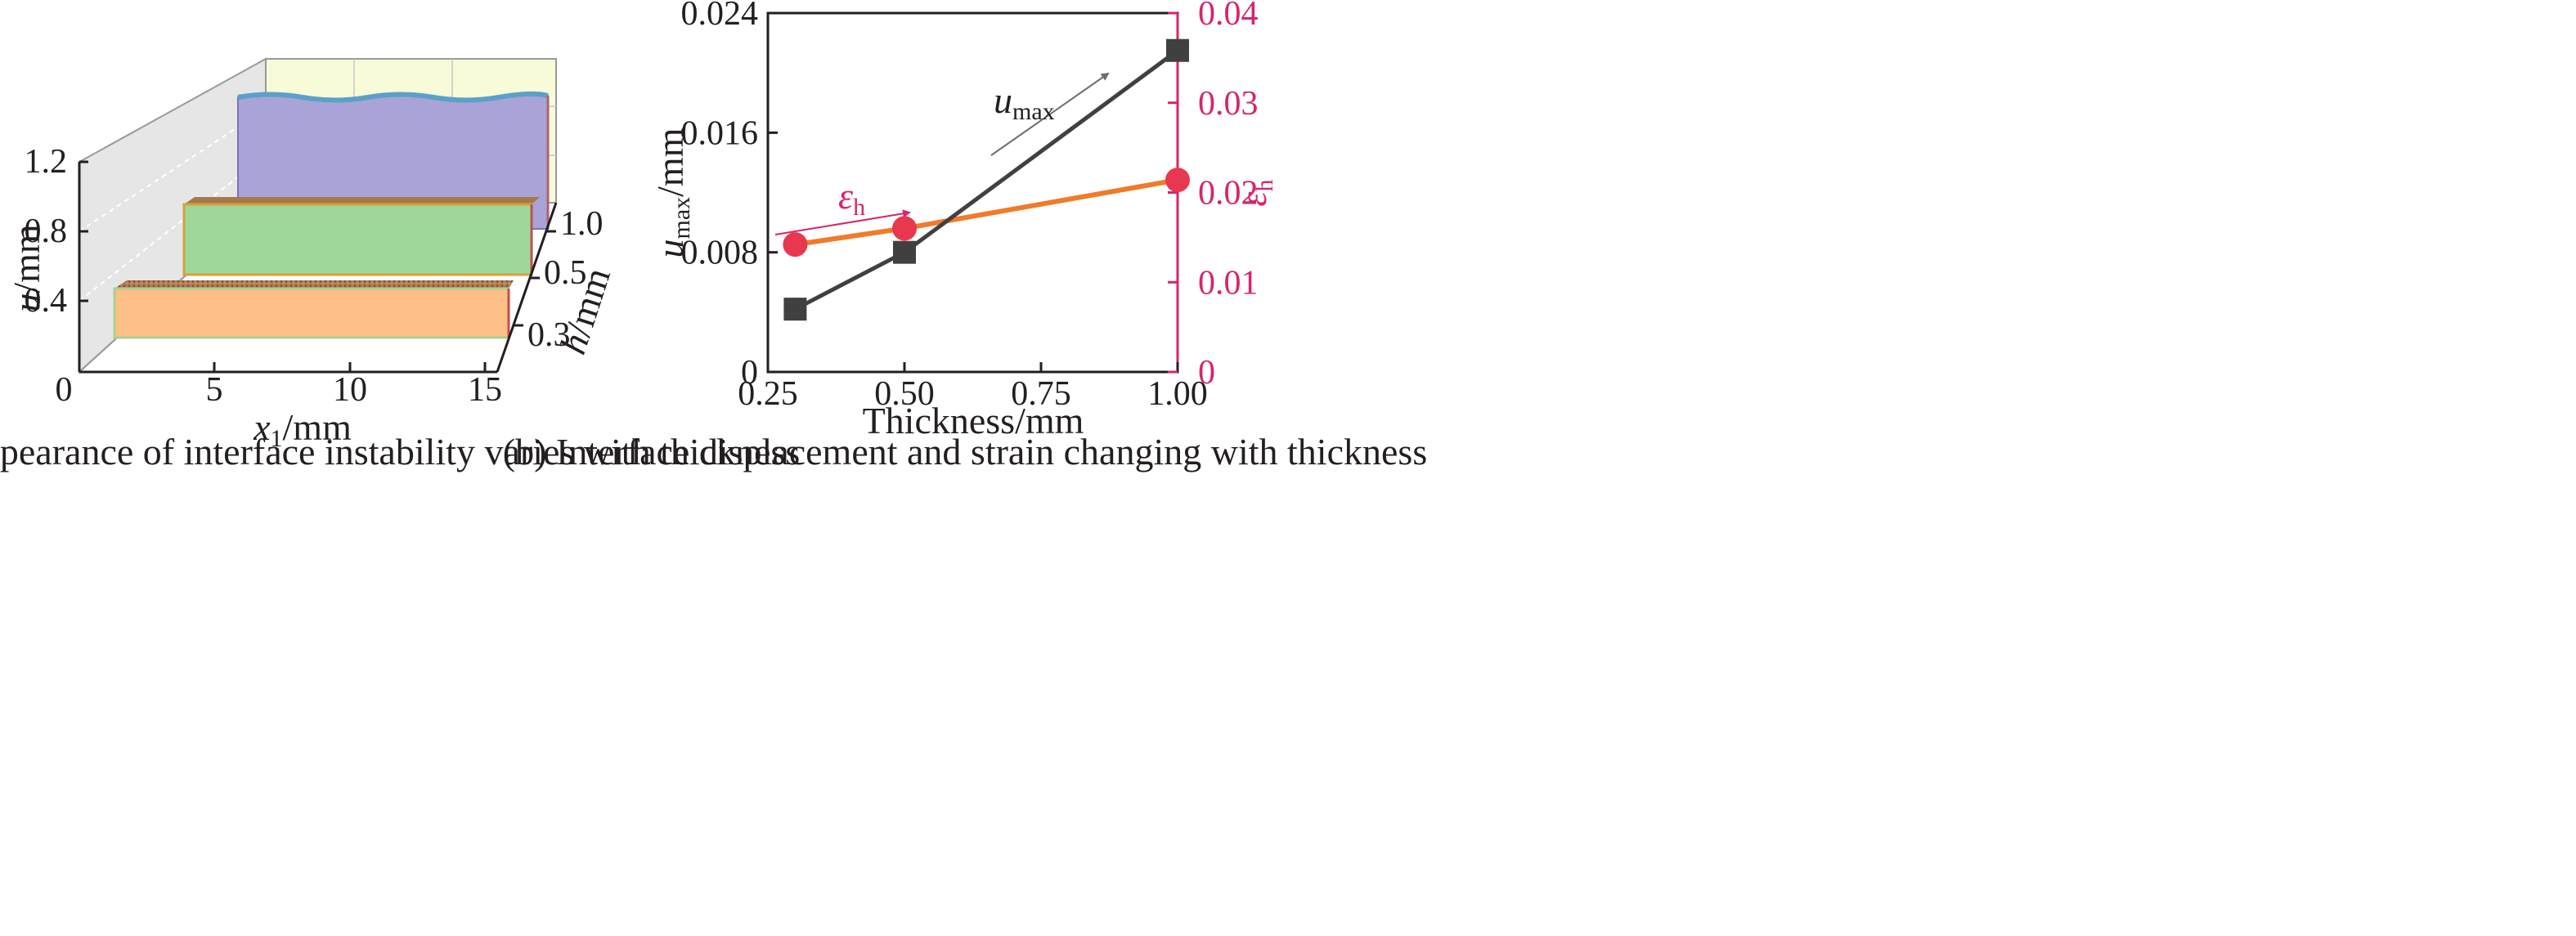 This screenshot has width=2576, height=936. Describe the element at coordinates (46, 301) in the screenshot. I see `u-tick-0-4: 0.4` at that location.